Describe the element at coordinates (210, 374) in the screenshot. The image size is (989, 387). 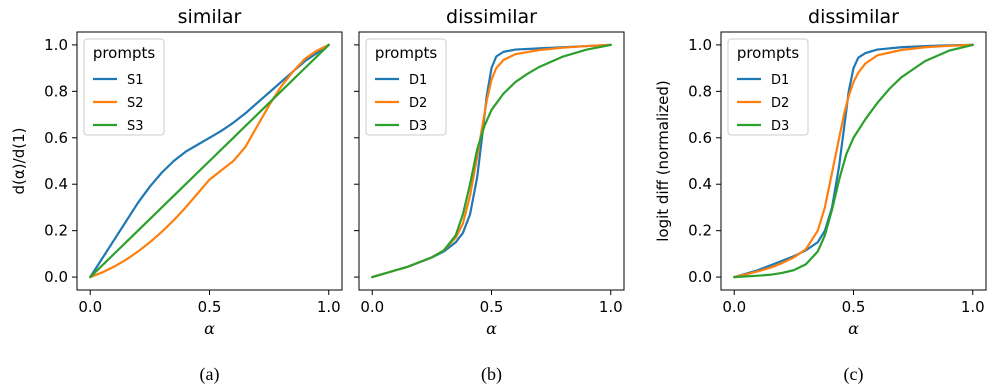
I see `subfigure-caption: (a)` at that location.